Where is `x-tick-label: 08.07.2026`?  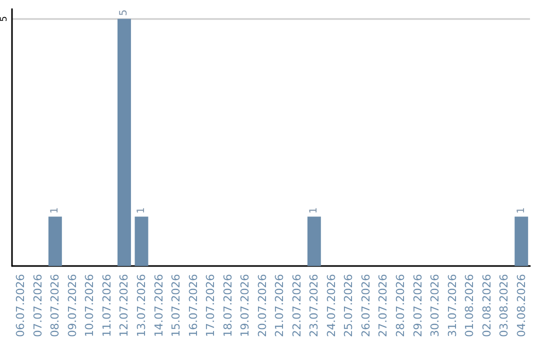 x-tick-label: 08.07.2026 is located at coordinates (55, 306).